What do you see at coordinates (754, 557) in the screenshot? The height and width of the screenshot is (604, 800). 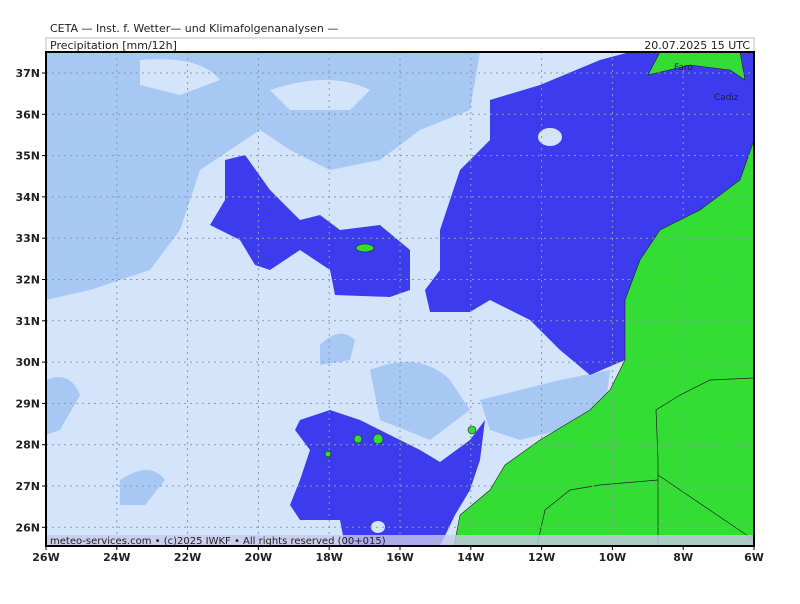 I see `lon-label: 6W` at bounding box center [754, 557].